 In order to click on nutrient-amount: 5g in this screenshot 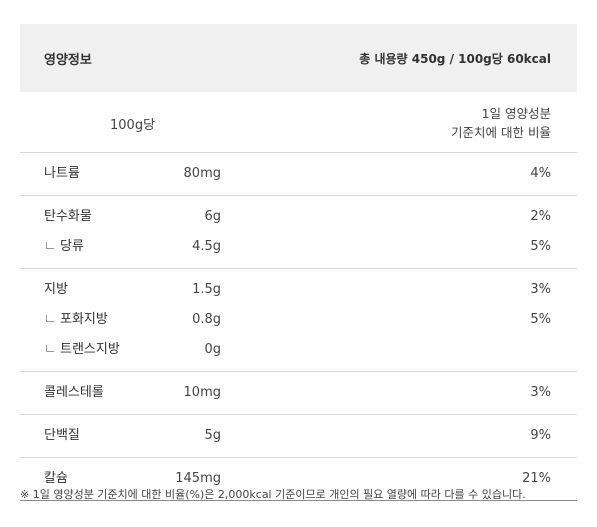, I will do `click(212, 435)`.